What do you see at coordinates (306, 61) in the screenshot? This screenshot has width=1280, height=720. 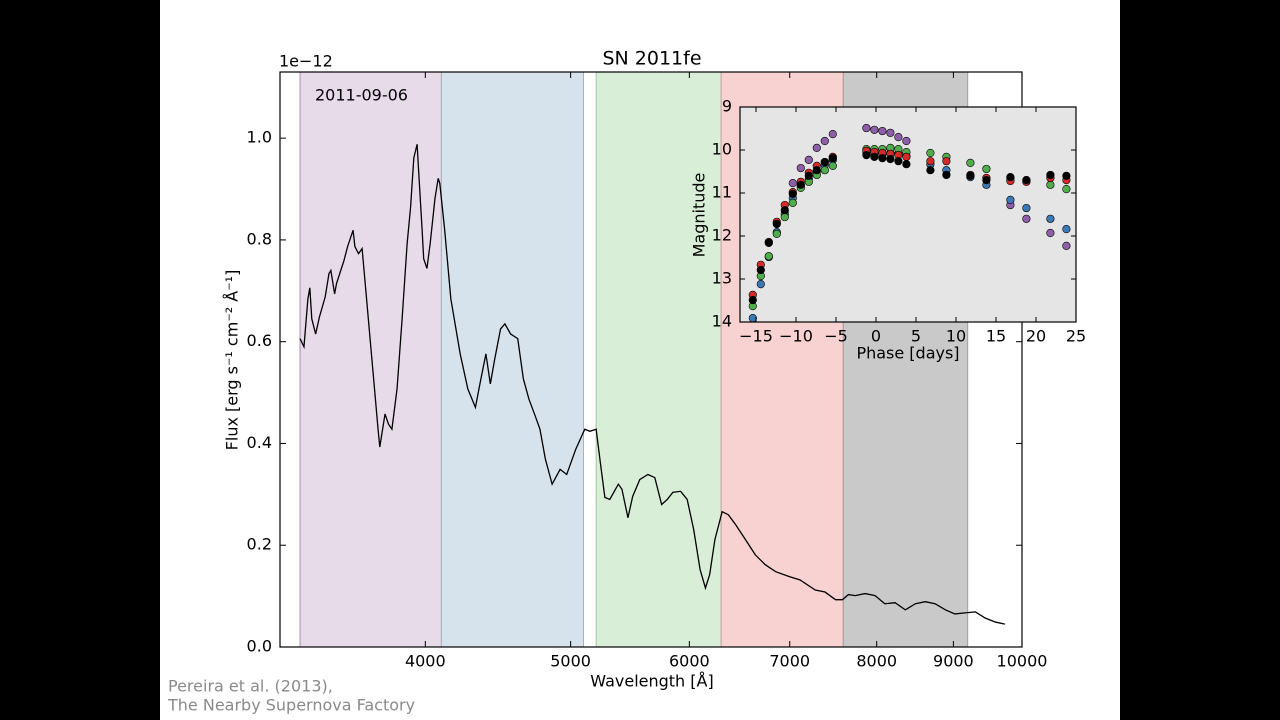 I see `axis-offset: 1e−12` at bounding box center [306, 61].